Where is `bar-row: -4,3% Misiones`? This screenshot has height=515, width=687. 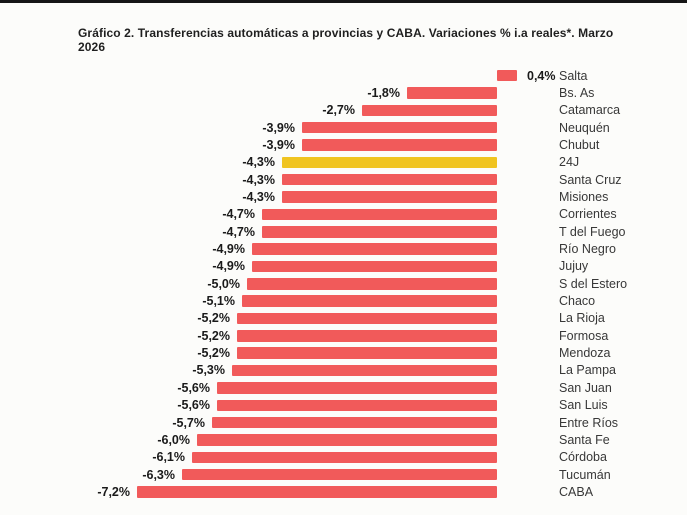
bar-row: -4,3% Misiones is located at coordinates (343, 196).